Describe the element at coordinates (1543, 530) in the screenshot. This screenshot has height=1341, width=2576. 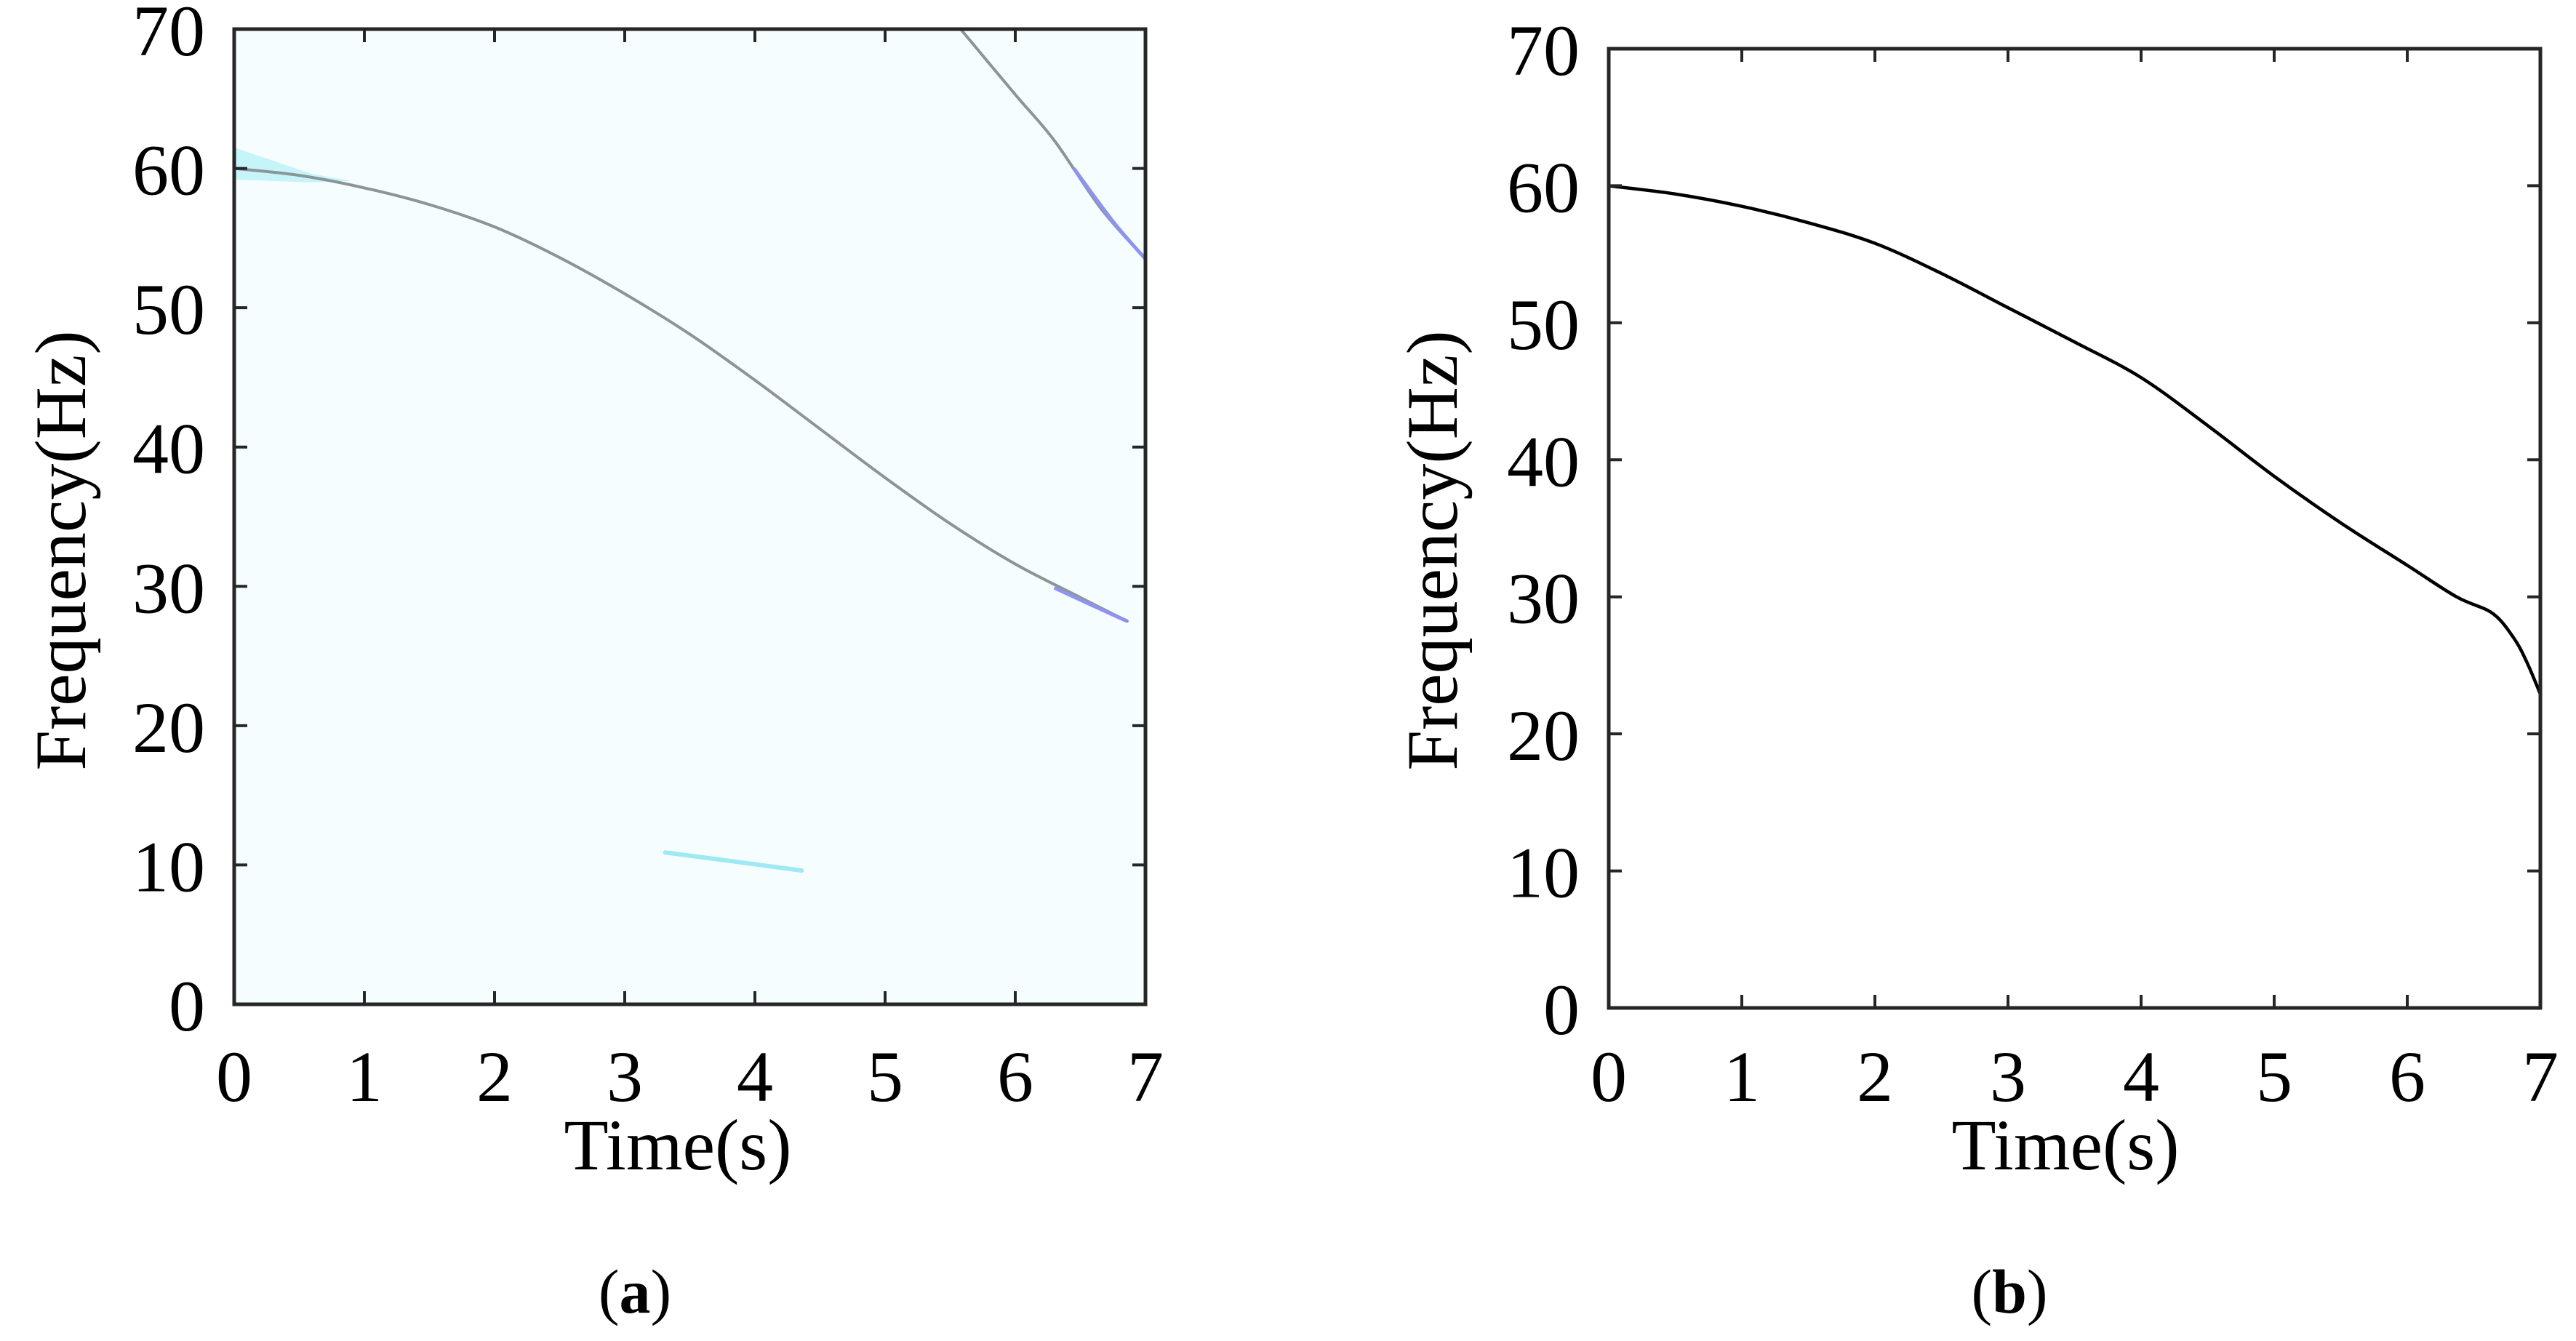
I see `panel-b-y-tick-labels: 0 10 20 30 40 50 60 70` at that location.